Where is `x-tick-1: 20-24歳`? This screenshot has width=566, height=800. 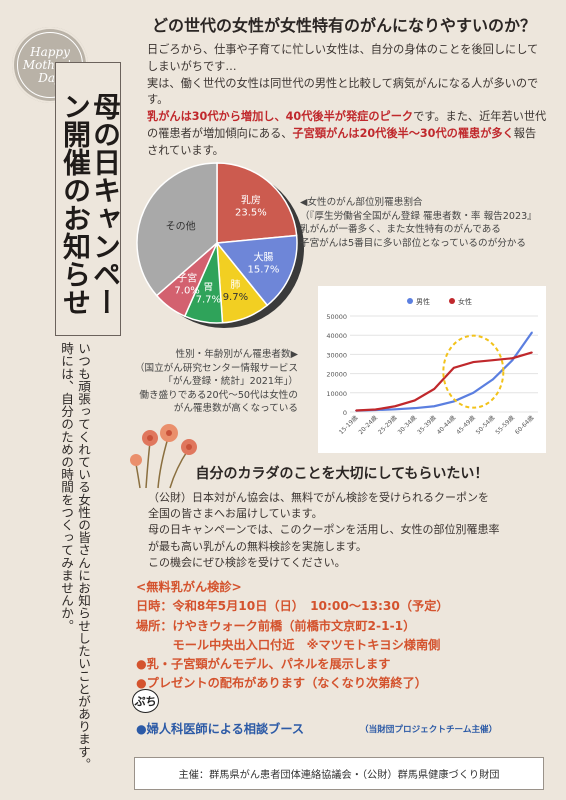 x-tick-1: 20-24歳 is located at coordinates (368, 425).